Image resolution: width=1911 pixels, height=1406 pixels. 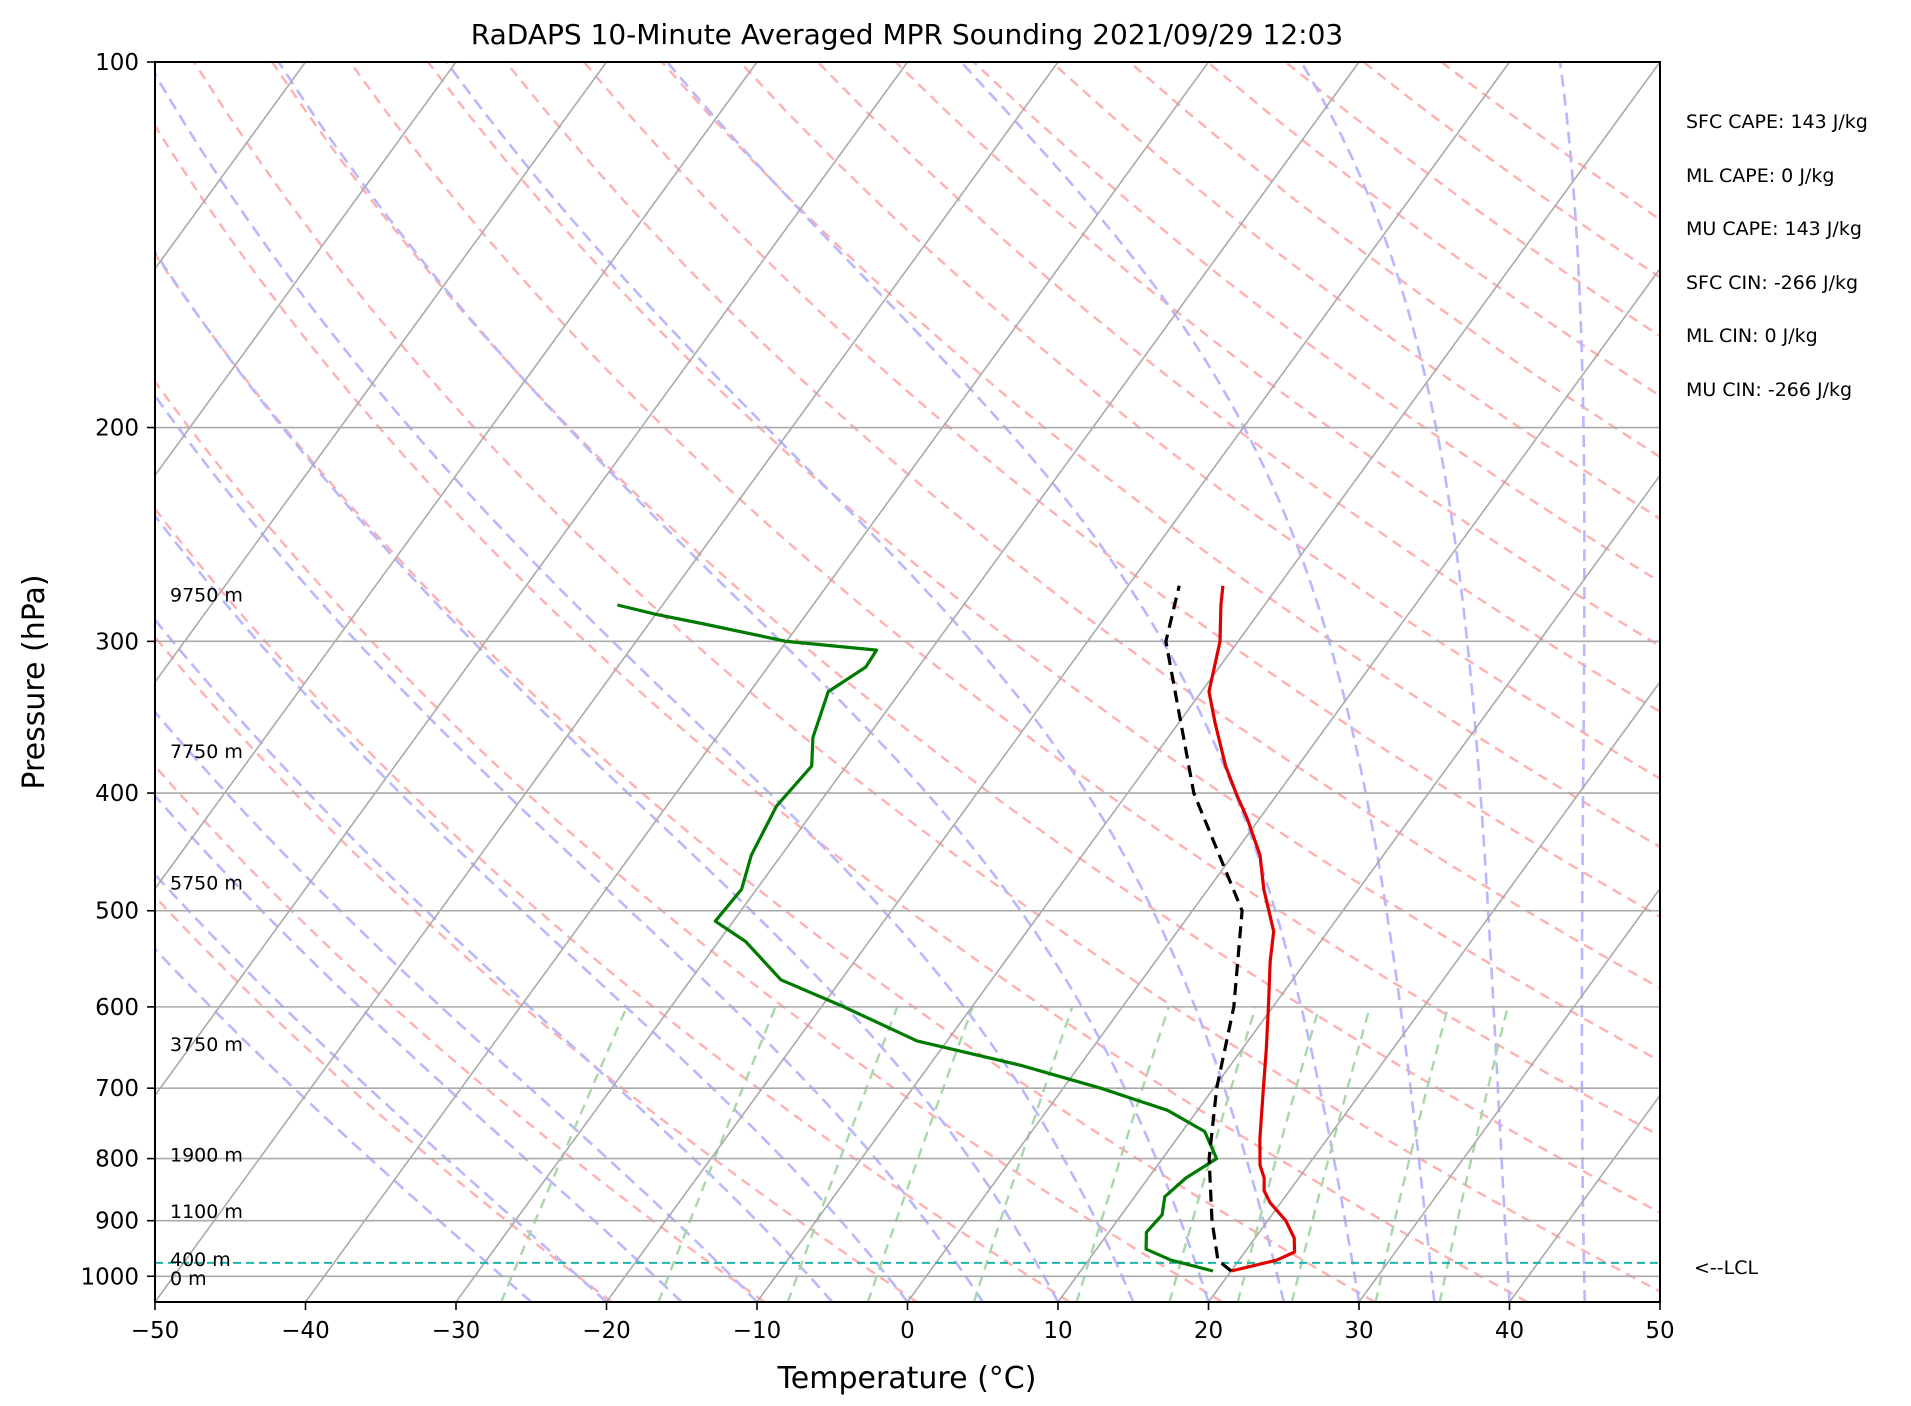 I want to click on parcel-profile, so click(x=1204, y=929).